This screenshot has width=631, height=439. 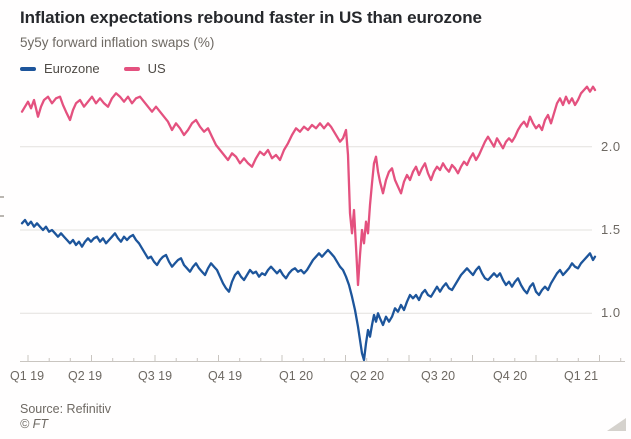 What do you see at coordinates (131, 68) in the screenshot?
I see `us-line-swatch-icon` at bounding box center [131, 68].